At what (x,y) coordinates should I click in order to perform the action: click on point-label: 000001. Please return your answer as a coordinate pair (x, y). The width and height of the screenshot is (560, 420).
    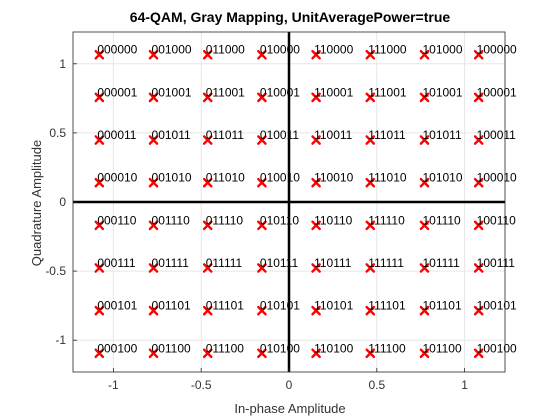
    Looking at the image, I should click on (117, 92).